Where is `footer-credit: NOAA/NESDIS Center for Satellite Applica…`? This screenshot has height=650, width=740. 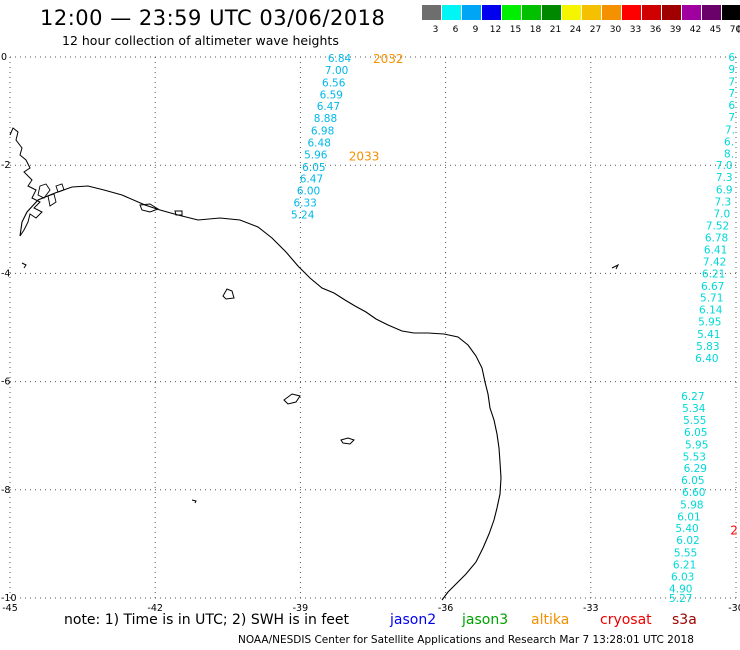 footer-credit: NOAA/NESDIS Center for Satellite Applica… is located at coordinates (466, 640).